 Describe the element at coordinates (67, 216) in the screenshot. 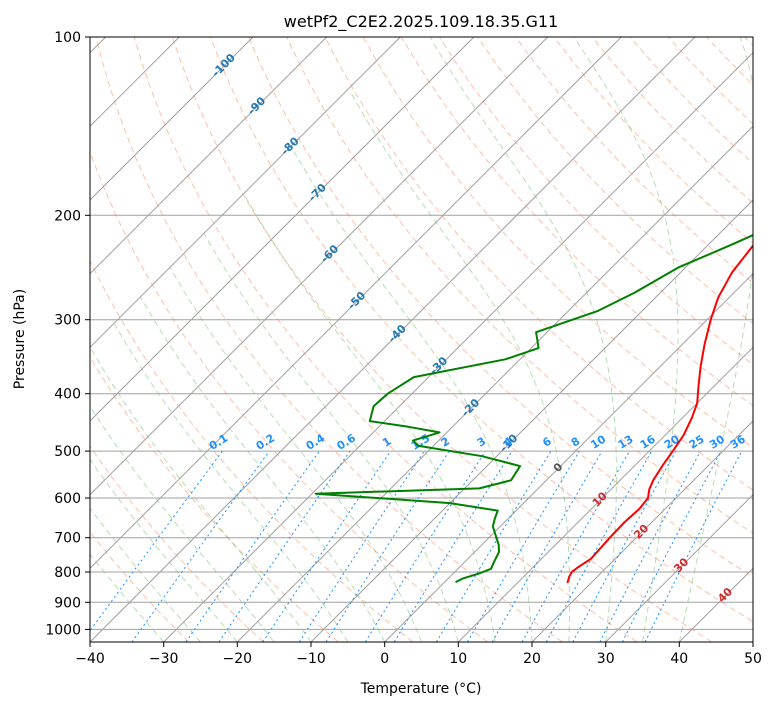

I see `y-tick-label: 200` at that location.